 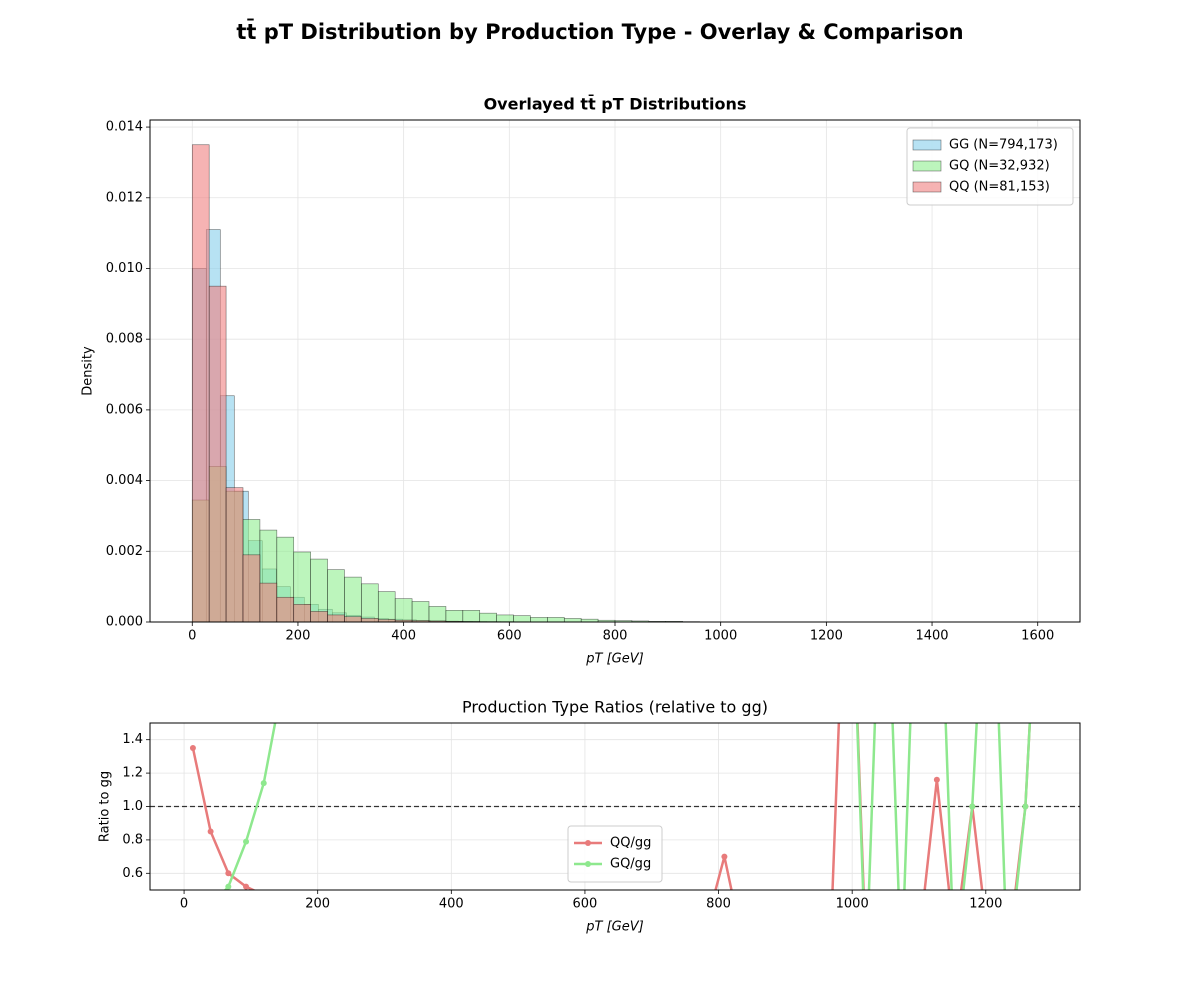 I want to click on axes-frame, so click(x=615, y=806).